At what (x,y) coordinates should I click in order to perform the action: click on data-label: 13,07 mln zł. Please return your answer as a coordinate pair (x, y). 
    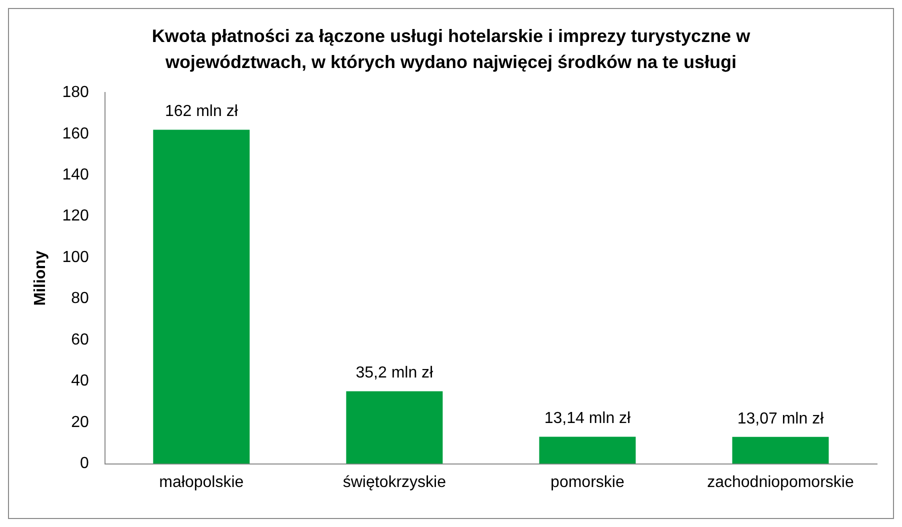
    Looking at the image, I should click on (780, 419).